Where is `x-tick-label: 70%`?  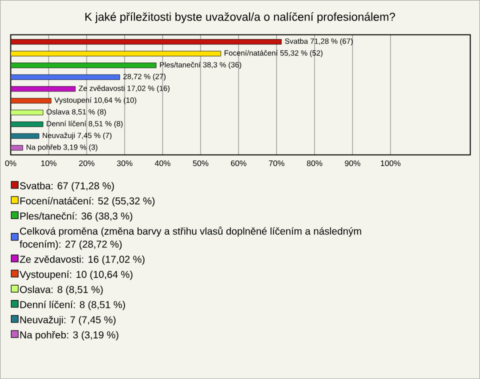
x-tick-label: 70% is located at coordinates (276, 163).